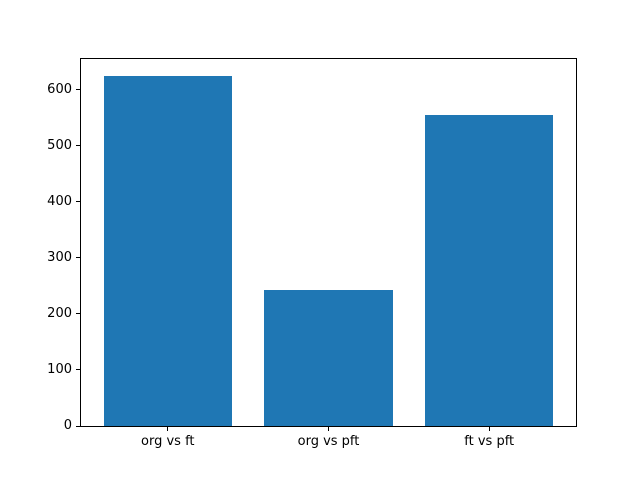  I want to click on y-tick-label: 400, so click(59, 201).